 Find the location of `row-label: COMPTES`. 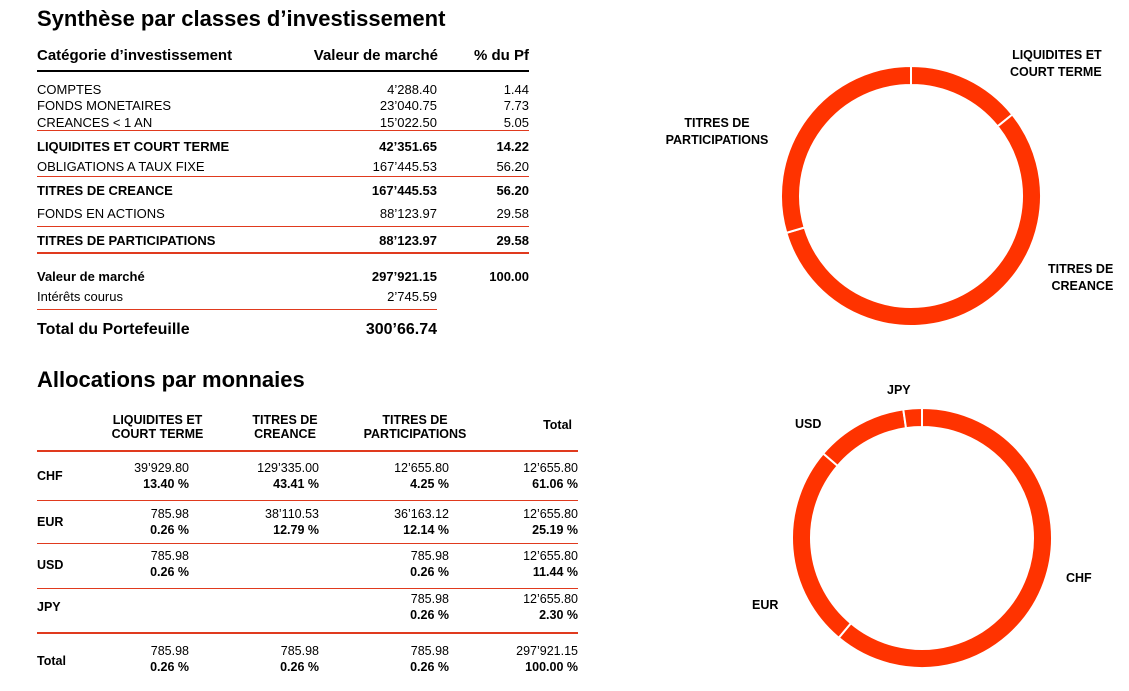

row-label: COMPTES is located at coordinates (69, 89).